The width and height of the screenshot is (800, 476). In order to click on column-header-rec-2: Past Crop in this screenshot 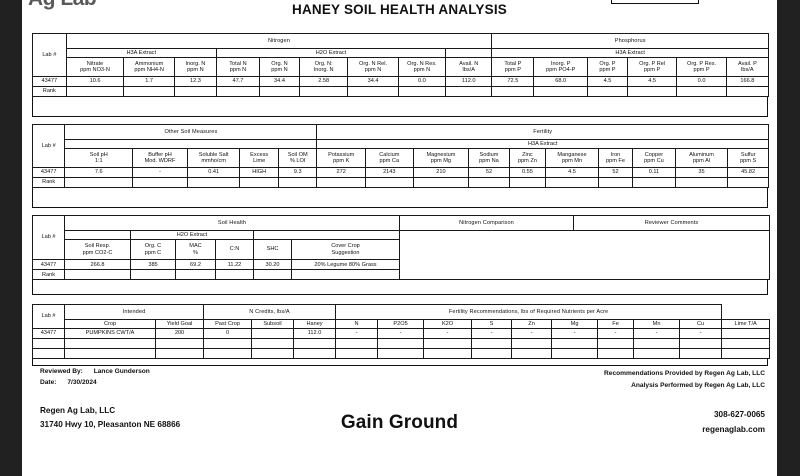, I will do `click(228, 324)`.